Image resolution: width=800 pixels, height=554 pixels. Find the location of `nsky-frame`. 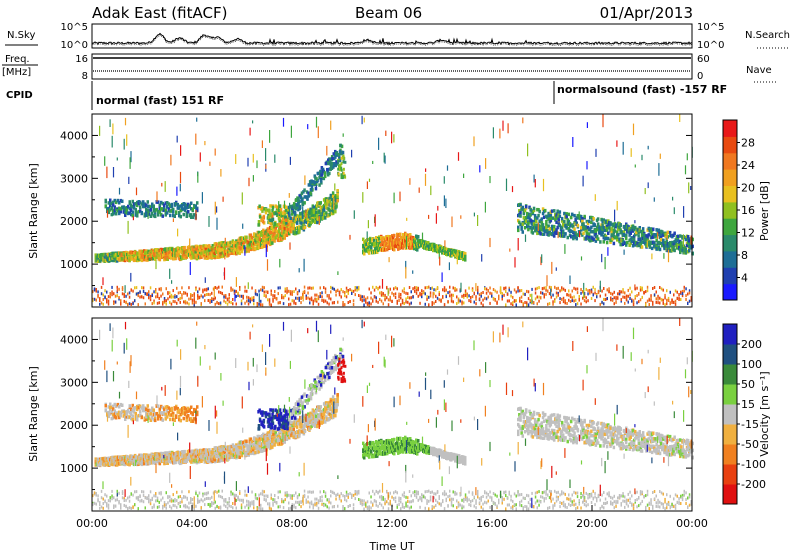

nsky-frame is located at coordinates (392, 36).